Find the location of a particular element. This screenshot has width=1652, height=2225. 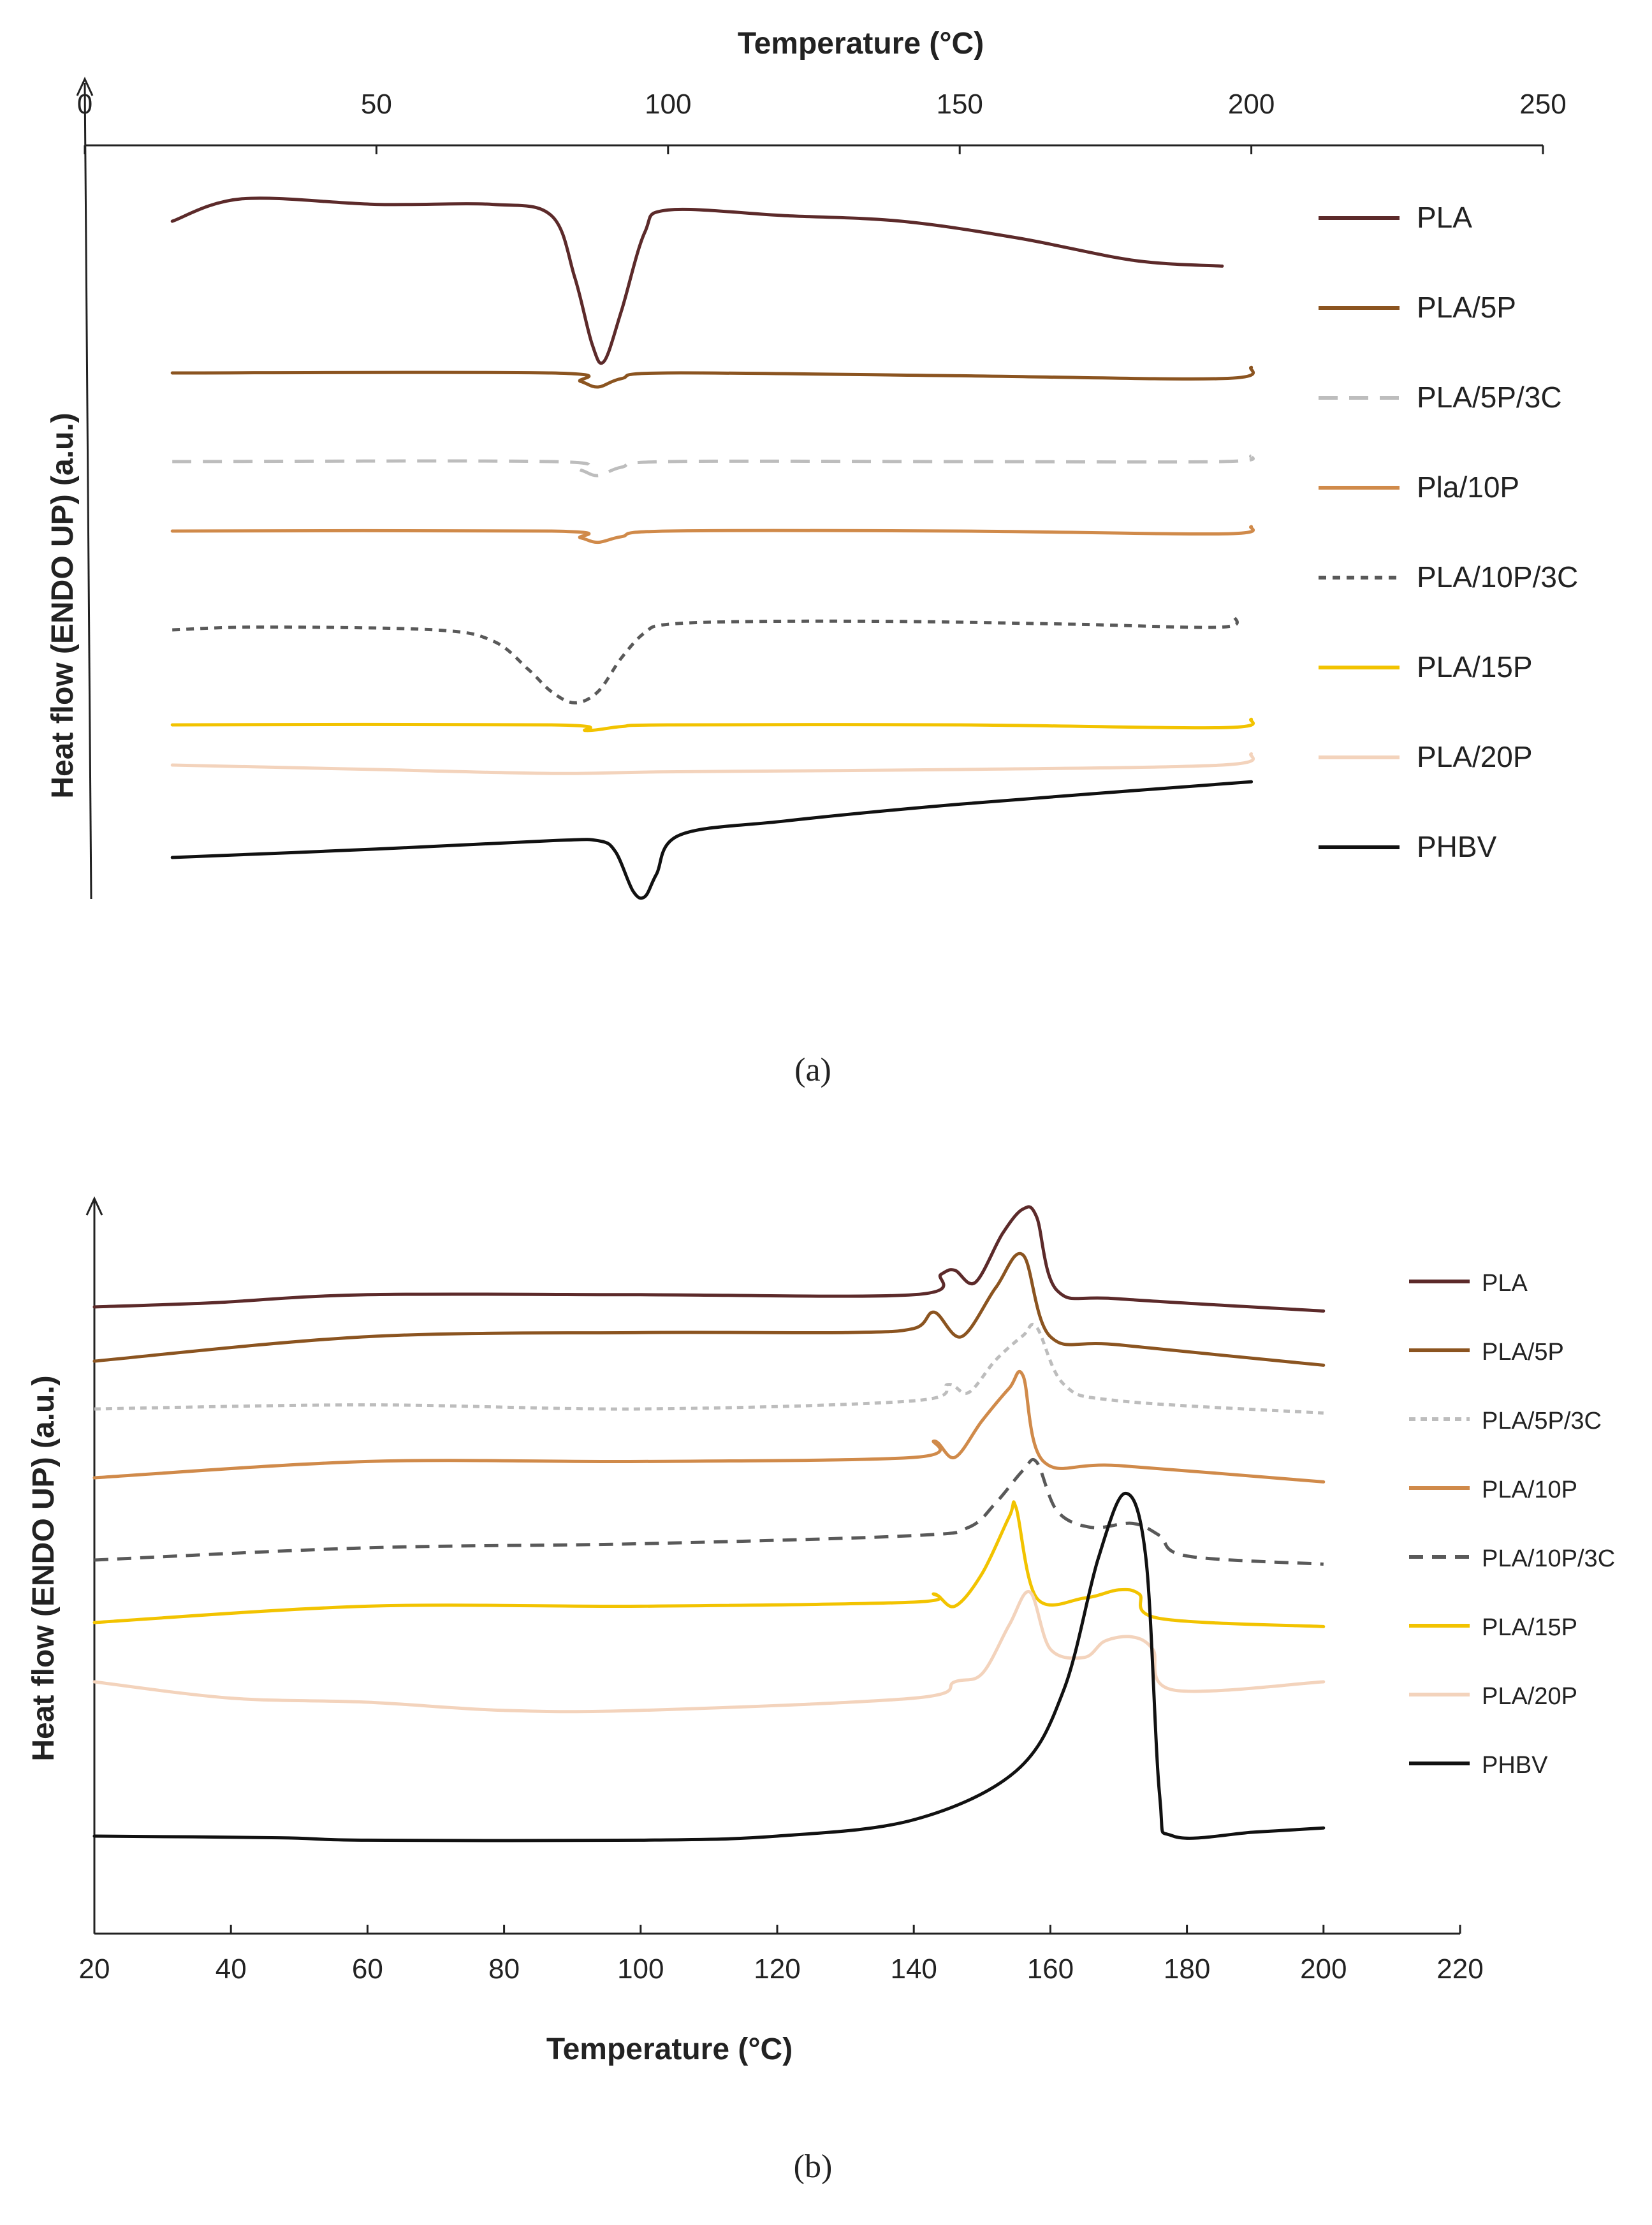

panel-b-ticks: 20 40 60 80 100 120 140 160 180 200 220 is located at coordinates (782, 1955).